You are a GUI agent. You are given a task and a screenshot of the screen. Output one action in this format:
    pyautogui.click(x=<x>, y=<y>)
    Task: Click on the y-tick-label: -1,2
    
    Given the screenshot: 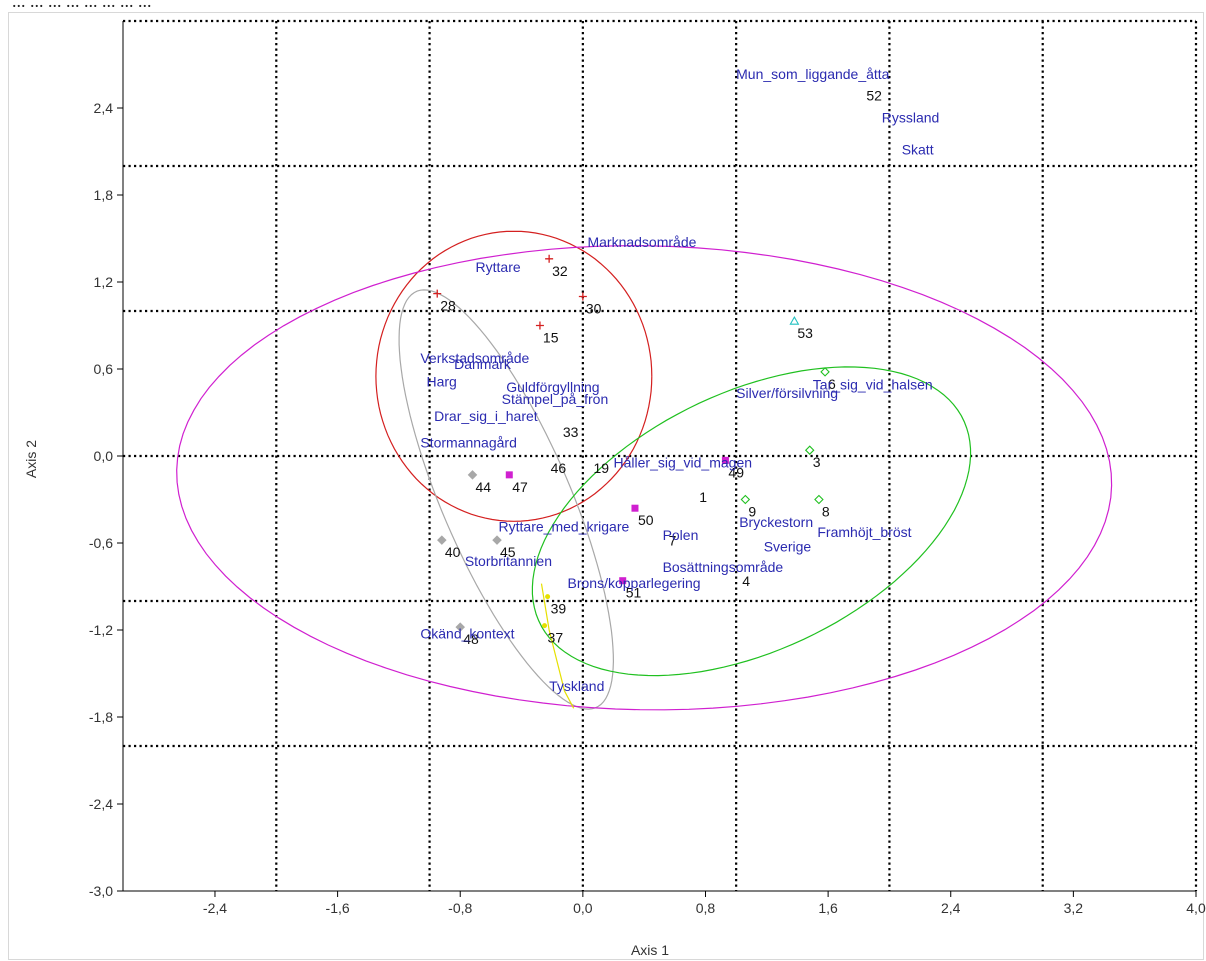 What is the action you would take?
    pyautogui.click(x=101, y=630)
    